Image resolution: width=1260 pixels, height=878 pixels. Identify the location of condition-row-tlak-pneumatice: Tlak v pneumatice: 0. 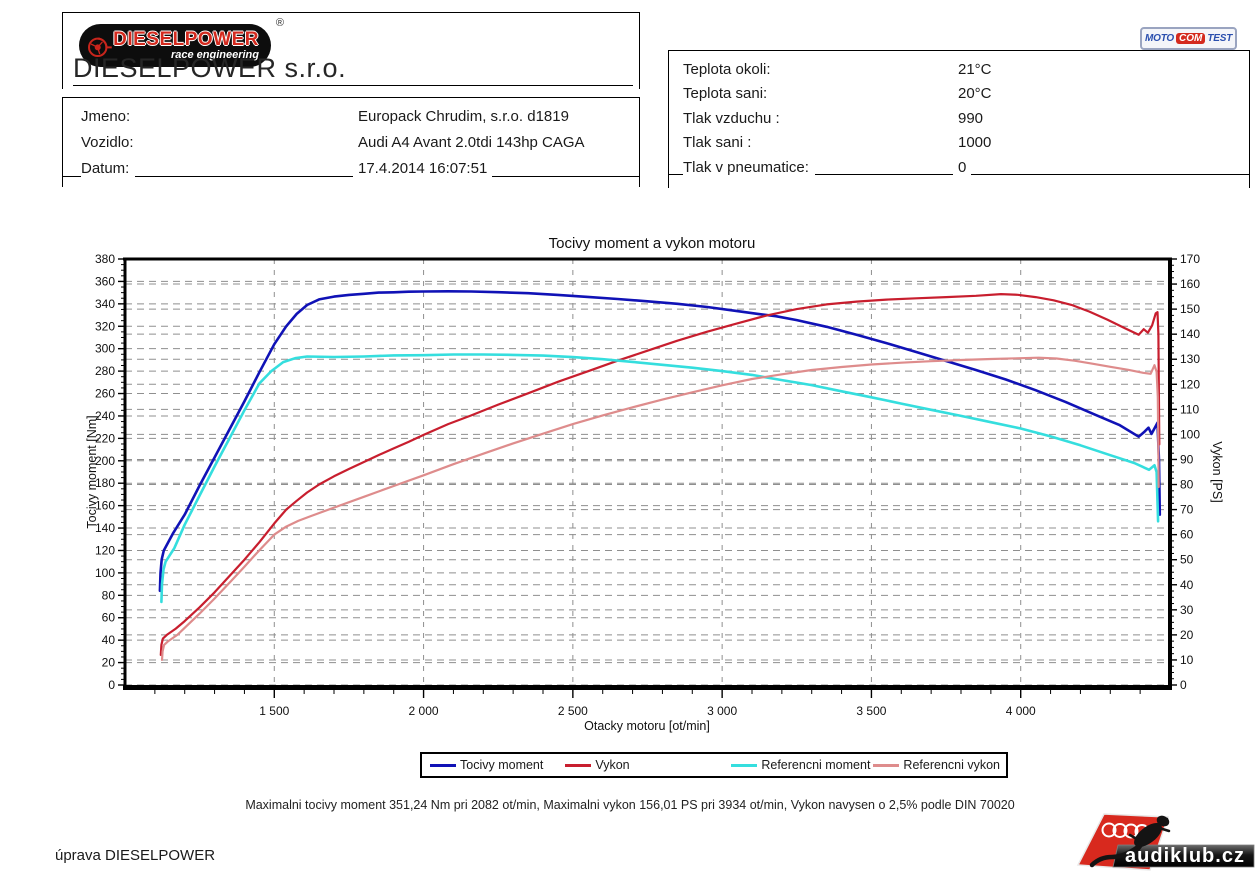
(959, 167).